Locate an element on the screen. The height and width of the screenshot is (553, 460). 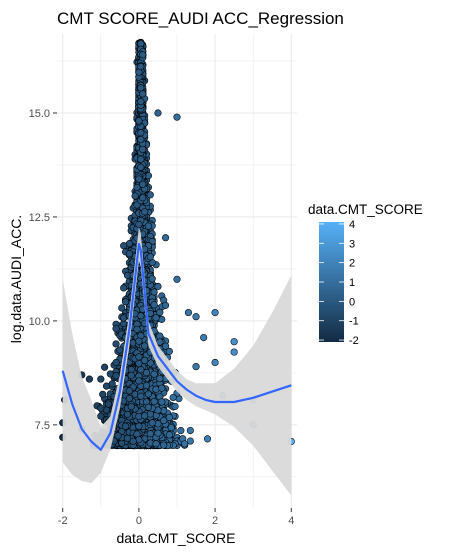
legend-label: -2 is located at coordinates (354, 341).